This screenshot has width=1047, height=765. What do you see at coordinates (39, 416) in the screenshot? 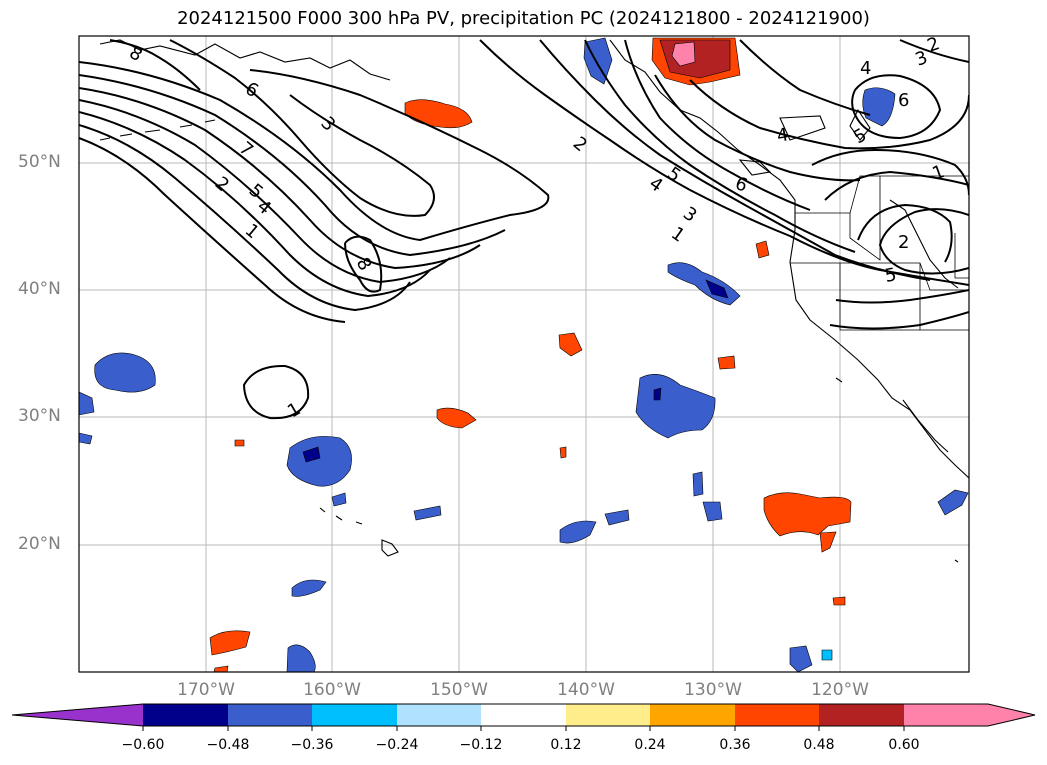
I see `lat-label: 30°N` at bounding box center [39, 416].